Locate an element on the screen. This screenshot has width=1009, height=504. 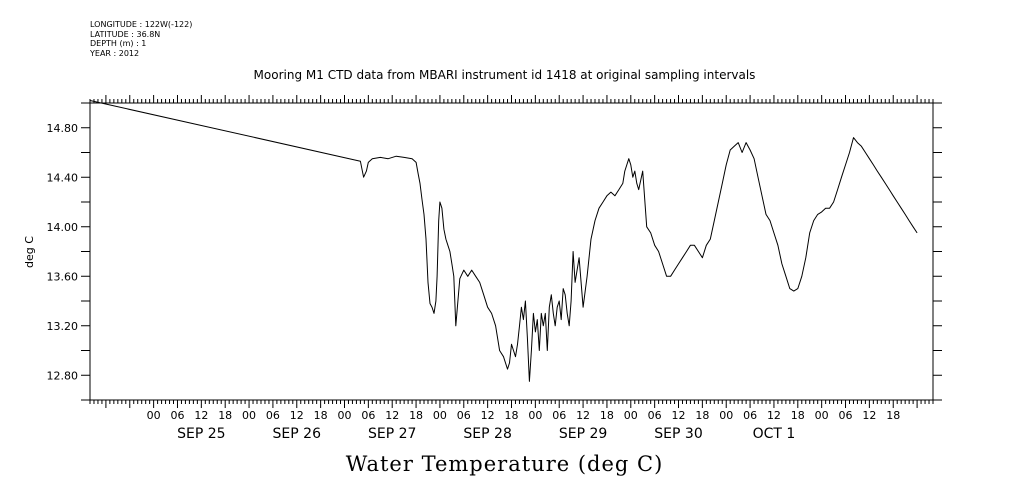
year-label: YEAR : 2012 is located at coordinates (115, 53).